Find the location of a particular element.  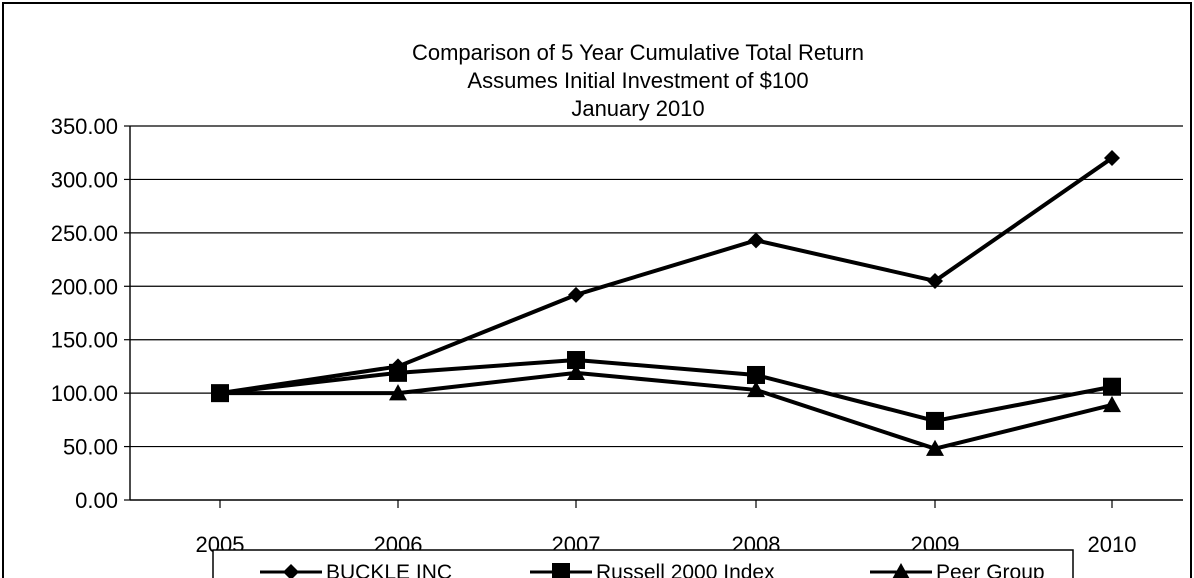

chart-subtitle-2: January 2010 is located at coordinates (637, 108).